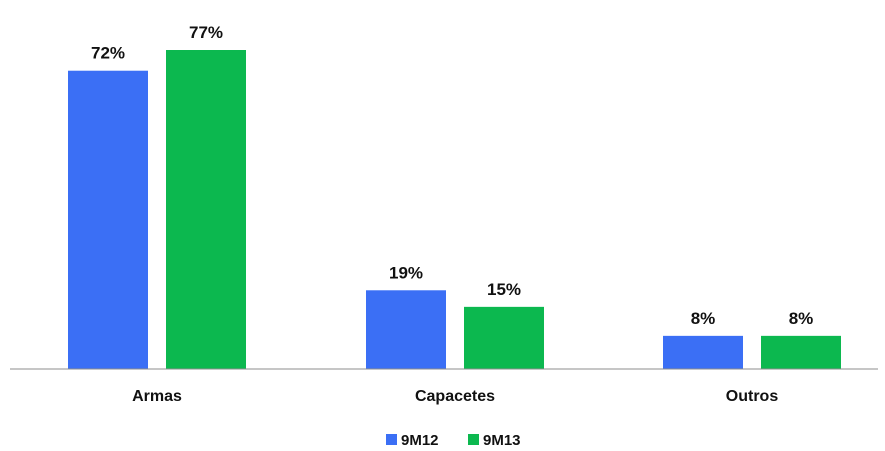 This screenshot has height=451, width=885. I want to click on bar-9m12-armas, so click(108, 219).